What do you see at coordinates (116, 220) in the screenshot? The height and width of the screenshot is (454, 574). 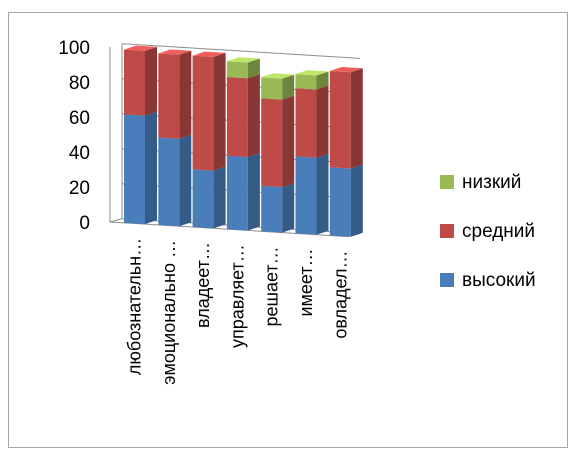 I see `floor-edge-left` at bounding box center [116, 220].